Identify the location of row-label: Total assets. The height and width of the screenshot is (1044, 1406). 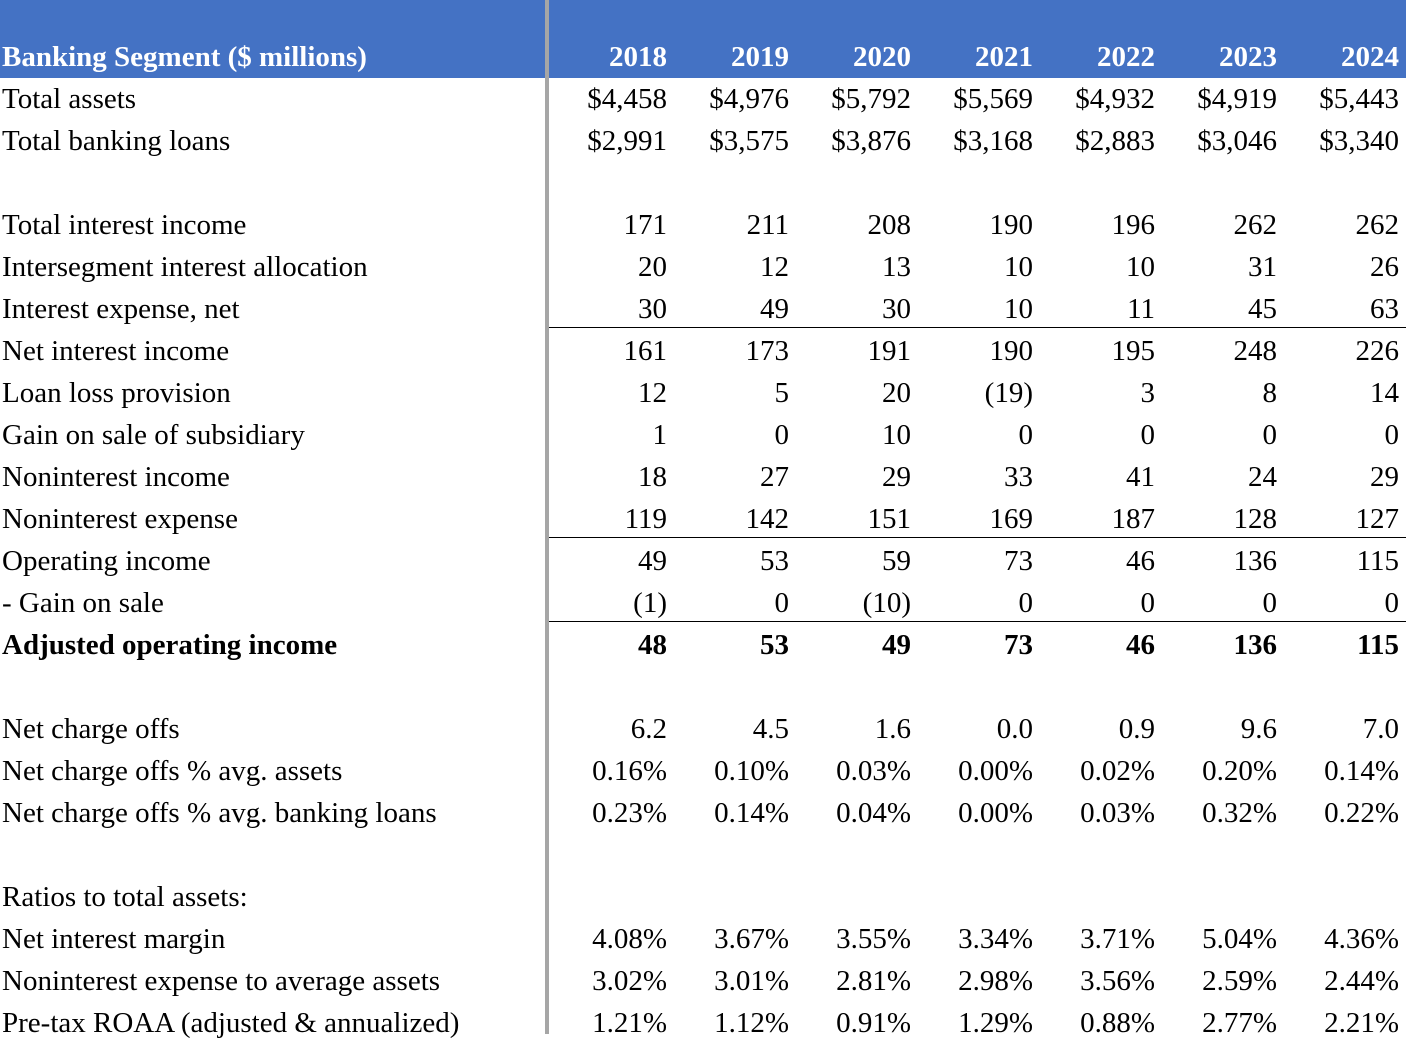
(69, 99).